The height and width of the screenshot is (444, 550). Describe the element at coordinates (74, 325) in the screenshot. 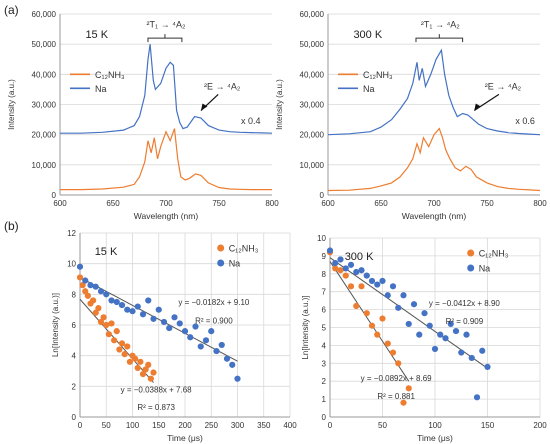

I see `y-tick-label: 6` at that location.